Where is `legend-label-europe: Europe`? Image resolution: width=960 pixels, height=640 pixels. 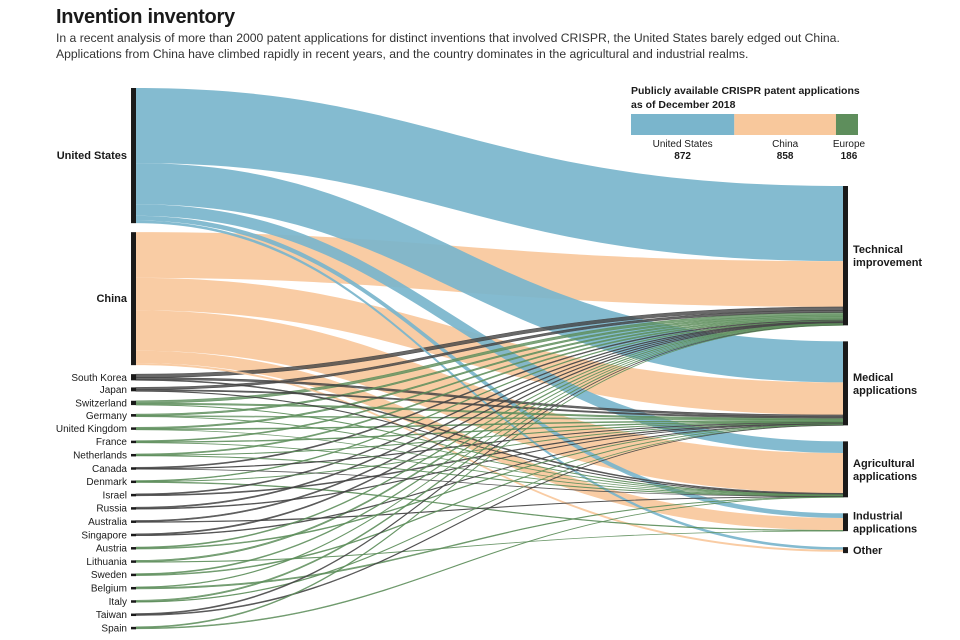
legend-label-europe: Europe is located at coordinates (849, 144).